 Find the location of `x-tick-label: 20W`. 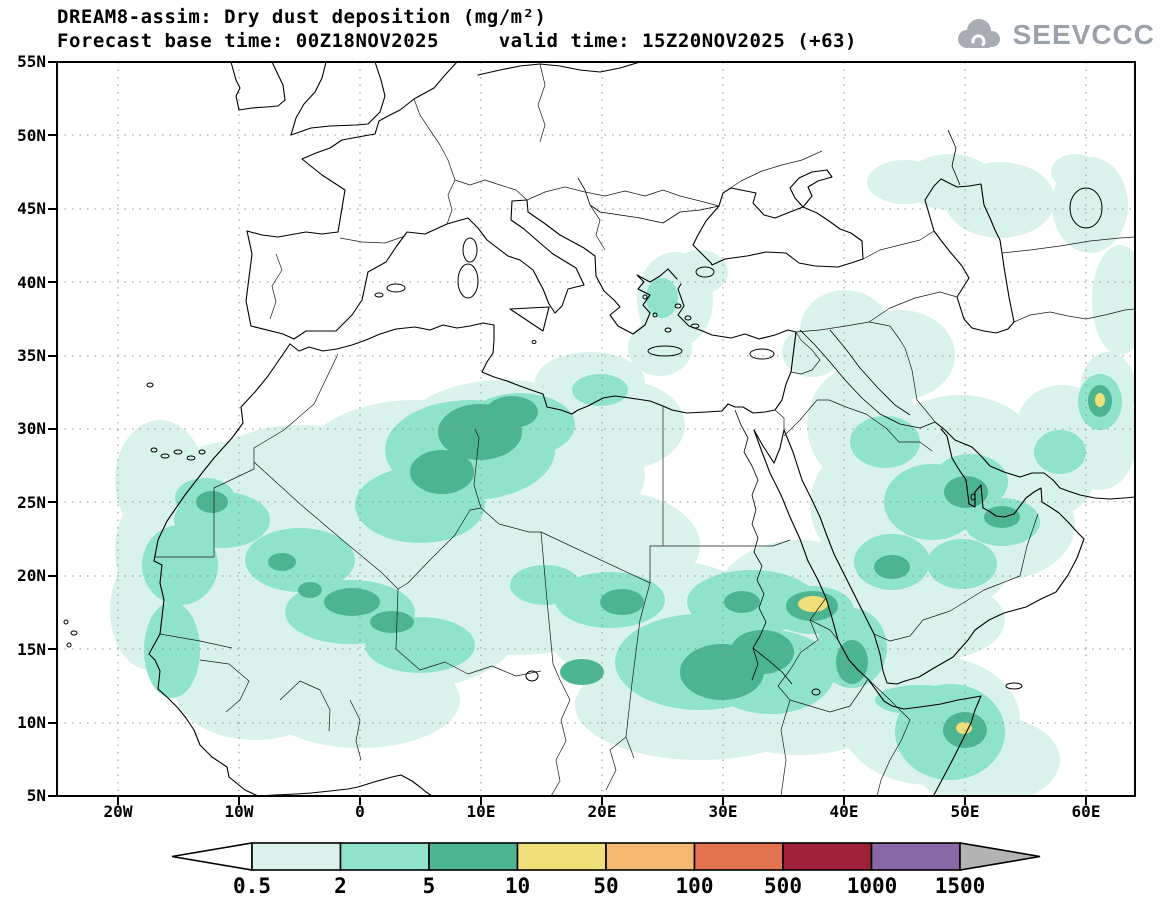

x-tick-label: 20W is located at coordinates (118, 811).